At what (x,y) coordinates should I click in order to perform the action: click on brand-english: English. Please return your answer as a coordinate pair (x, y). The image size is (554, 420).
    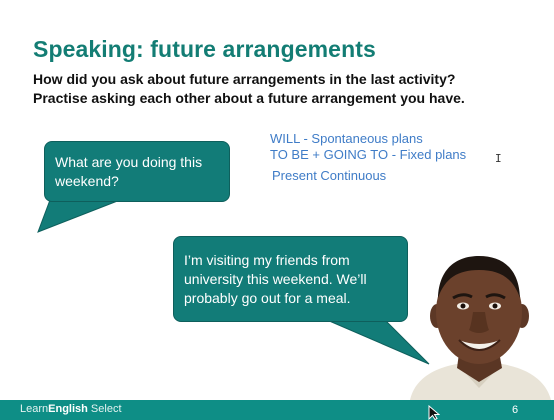
    Looking at the image, I should click on (68, 409).